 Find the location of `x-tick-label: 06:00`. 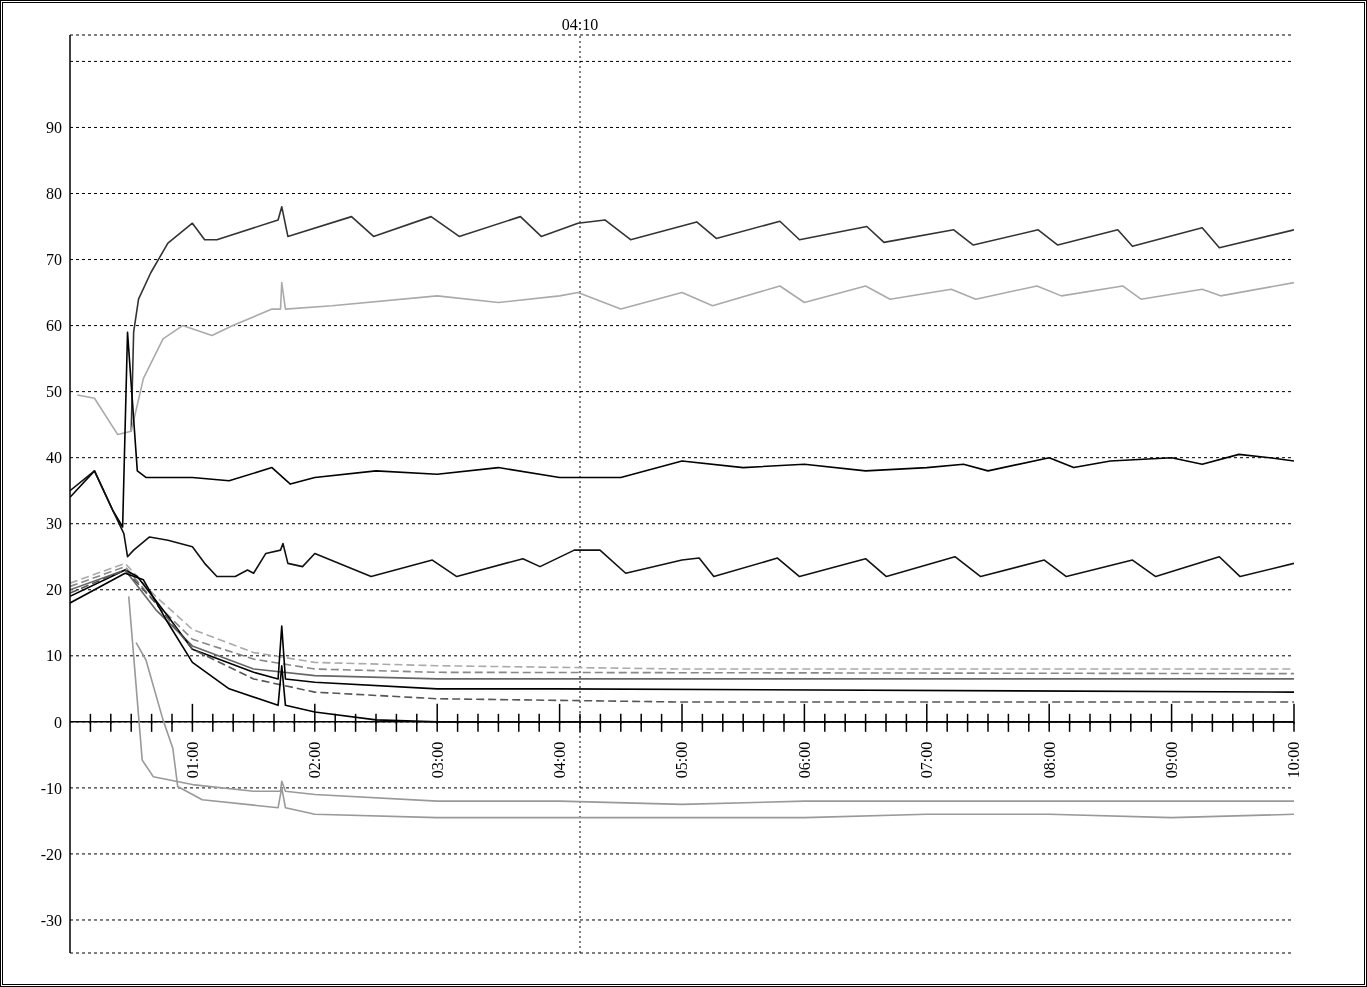

x-tick-label: 06:00 is located at coordinates (804, 760).